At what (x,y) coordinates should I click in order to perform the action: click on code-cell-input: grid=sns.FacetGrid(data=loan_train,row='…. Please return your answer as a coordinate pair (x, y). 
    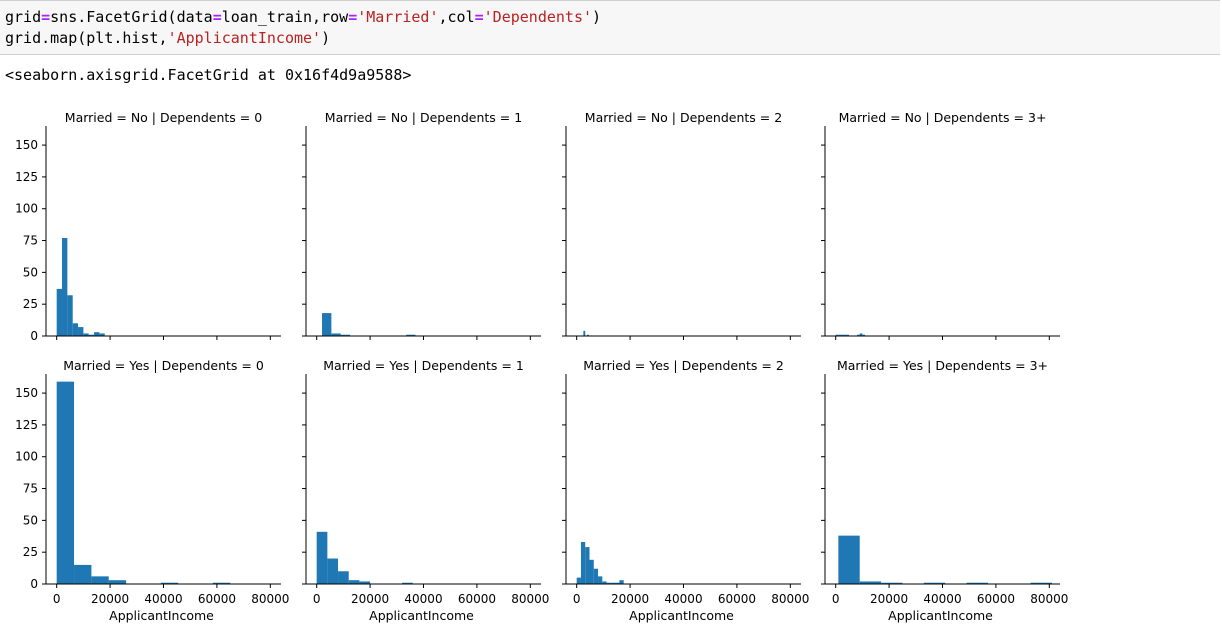
    Looking at the image, I should click on (610, 27).